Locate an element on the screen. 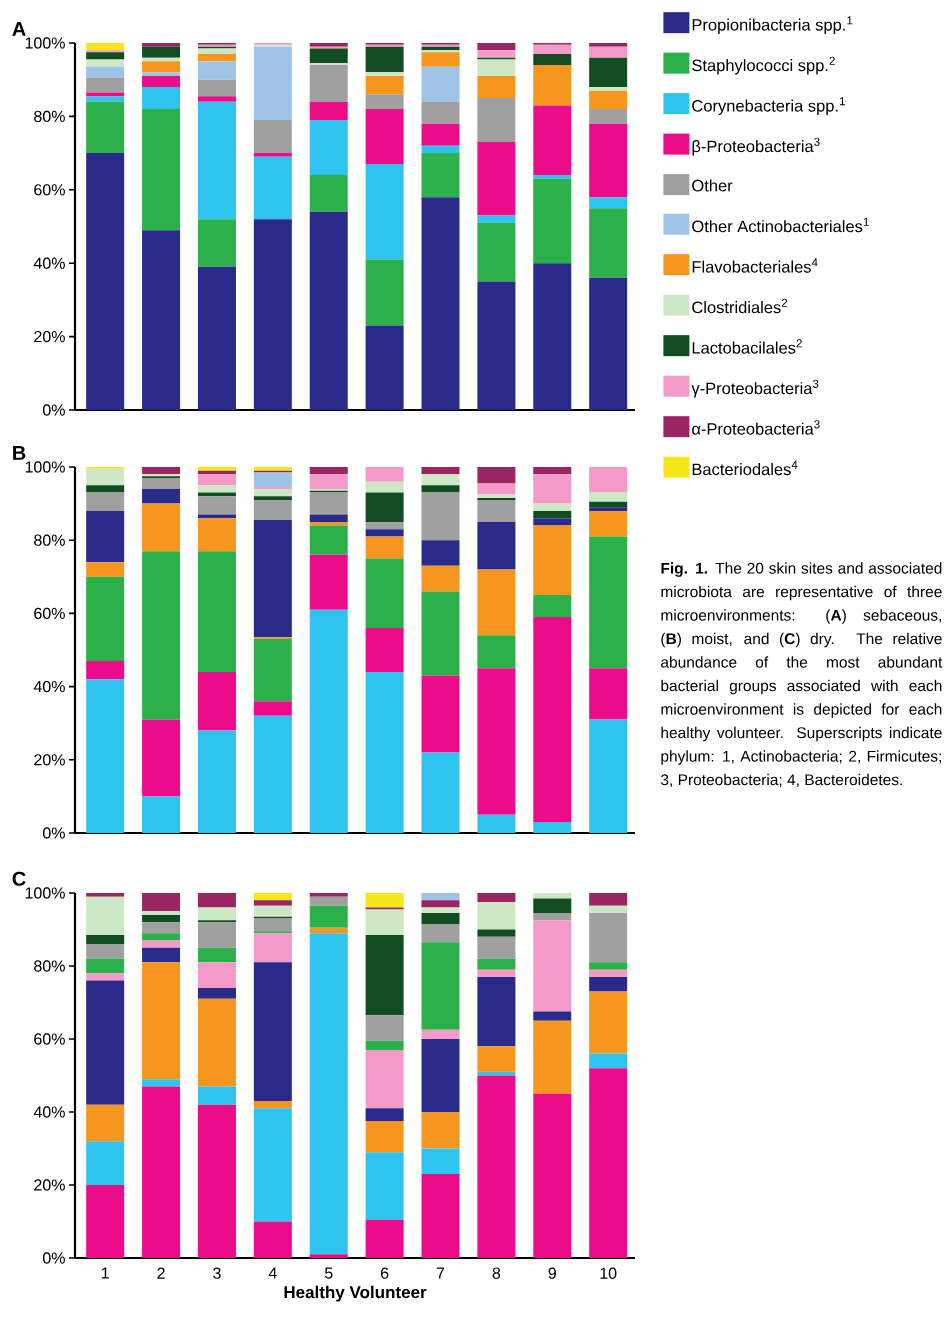 The width and height of the screenshot is (949, 1333). x-tick-label: 2 is located at coordinates (161, 1273).